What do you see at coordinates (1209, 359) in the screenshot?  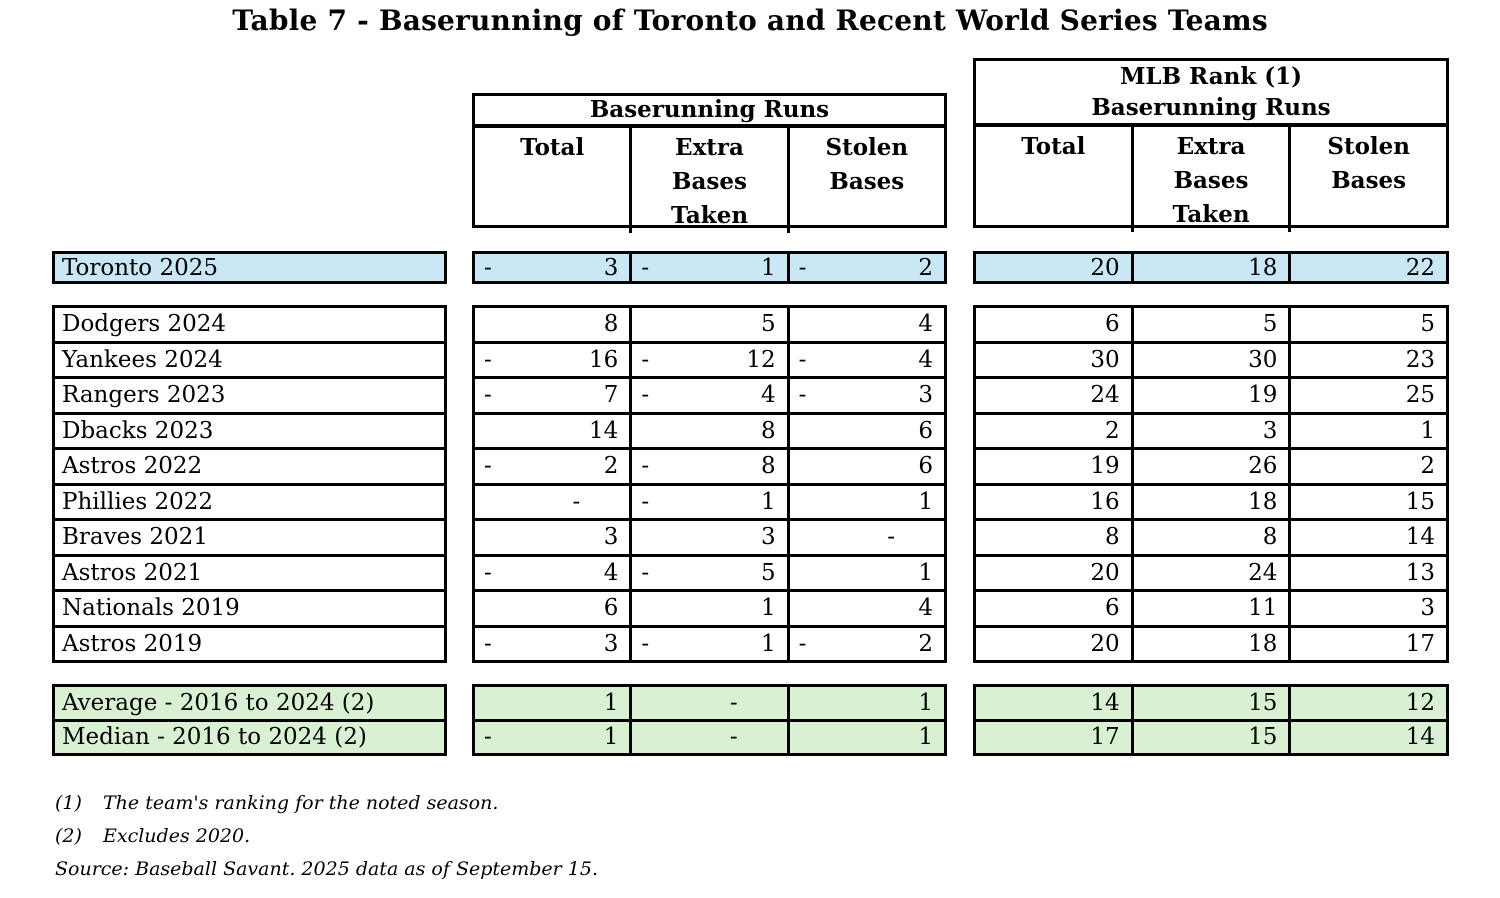 I see `rank-value-cell: 30` at bounding box center [1209, 359].